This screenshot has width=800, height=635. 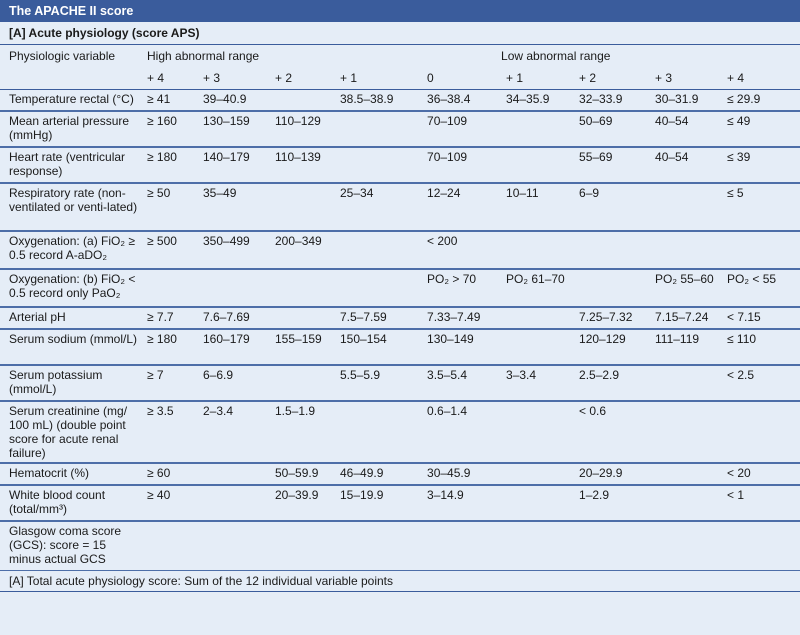 I want to click on value-cell: 130–149, so click(x=463, y=347).